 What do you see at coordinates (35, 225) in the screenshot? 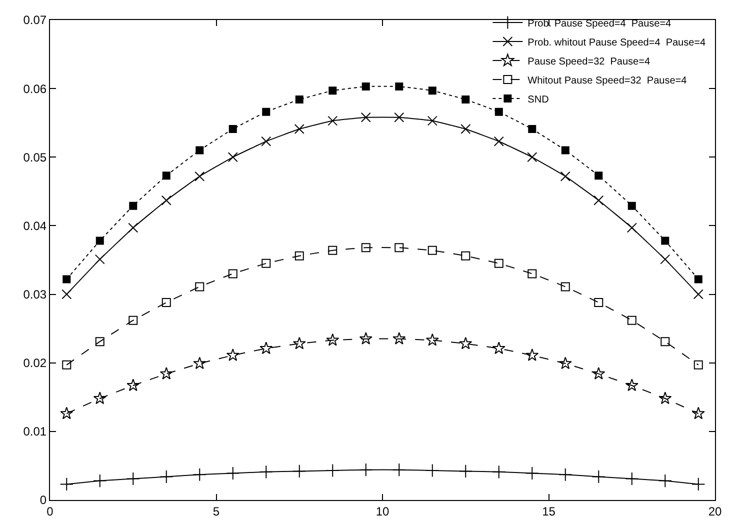
I see `y-tick-label: 0.04` at bounding box center [35, 225].